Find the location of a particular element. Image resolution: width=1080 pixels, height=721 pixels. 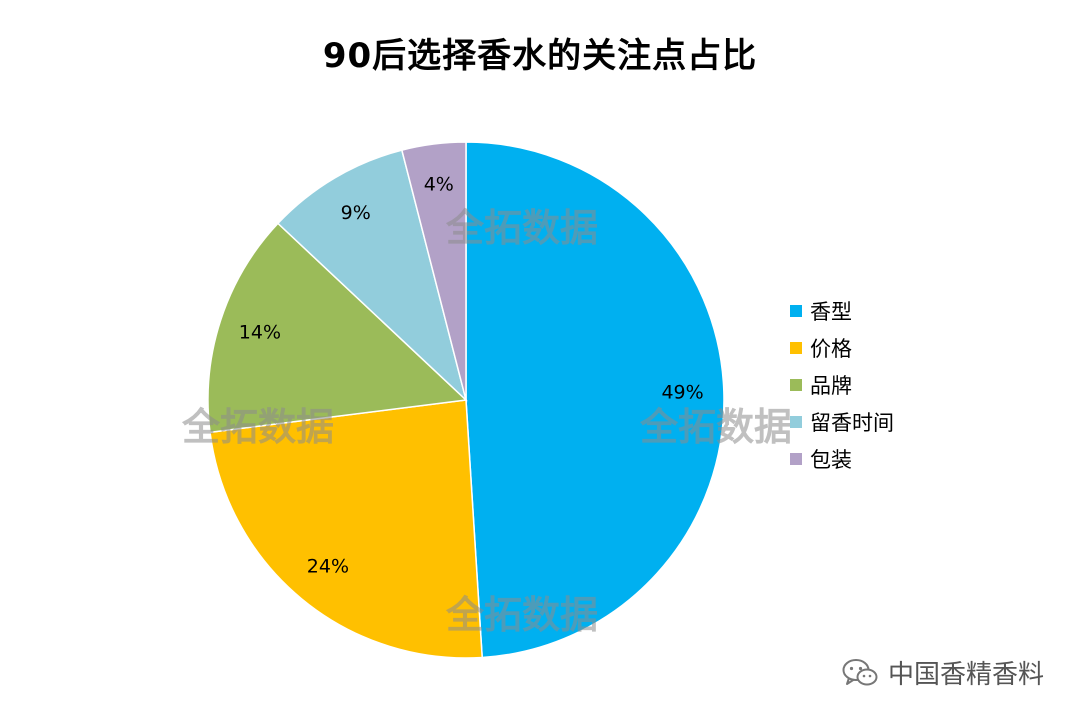

footer-label: 中国香精香料 is located at coordinates (965, 675).